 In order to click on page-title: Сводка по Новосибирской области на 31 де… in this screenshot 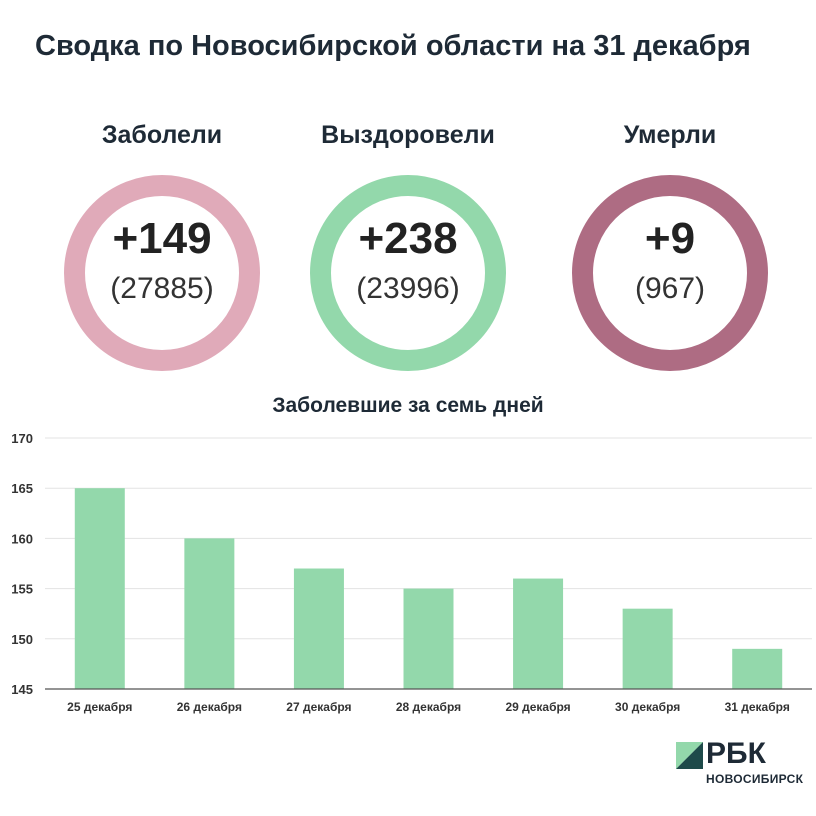, I will do `click(393, 46)`.